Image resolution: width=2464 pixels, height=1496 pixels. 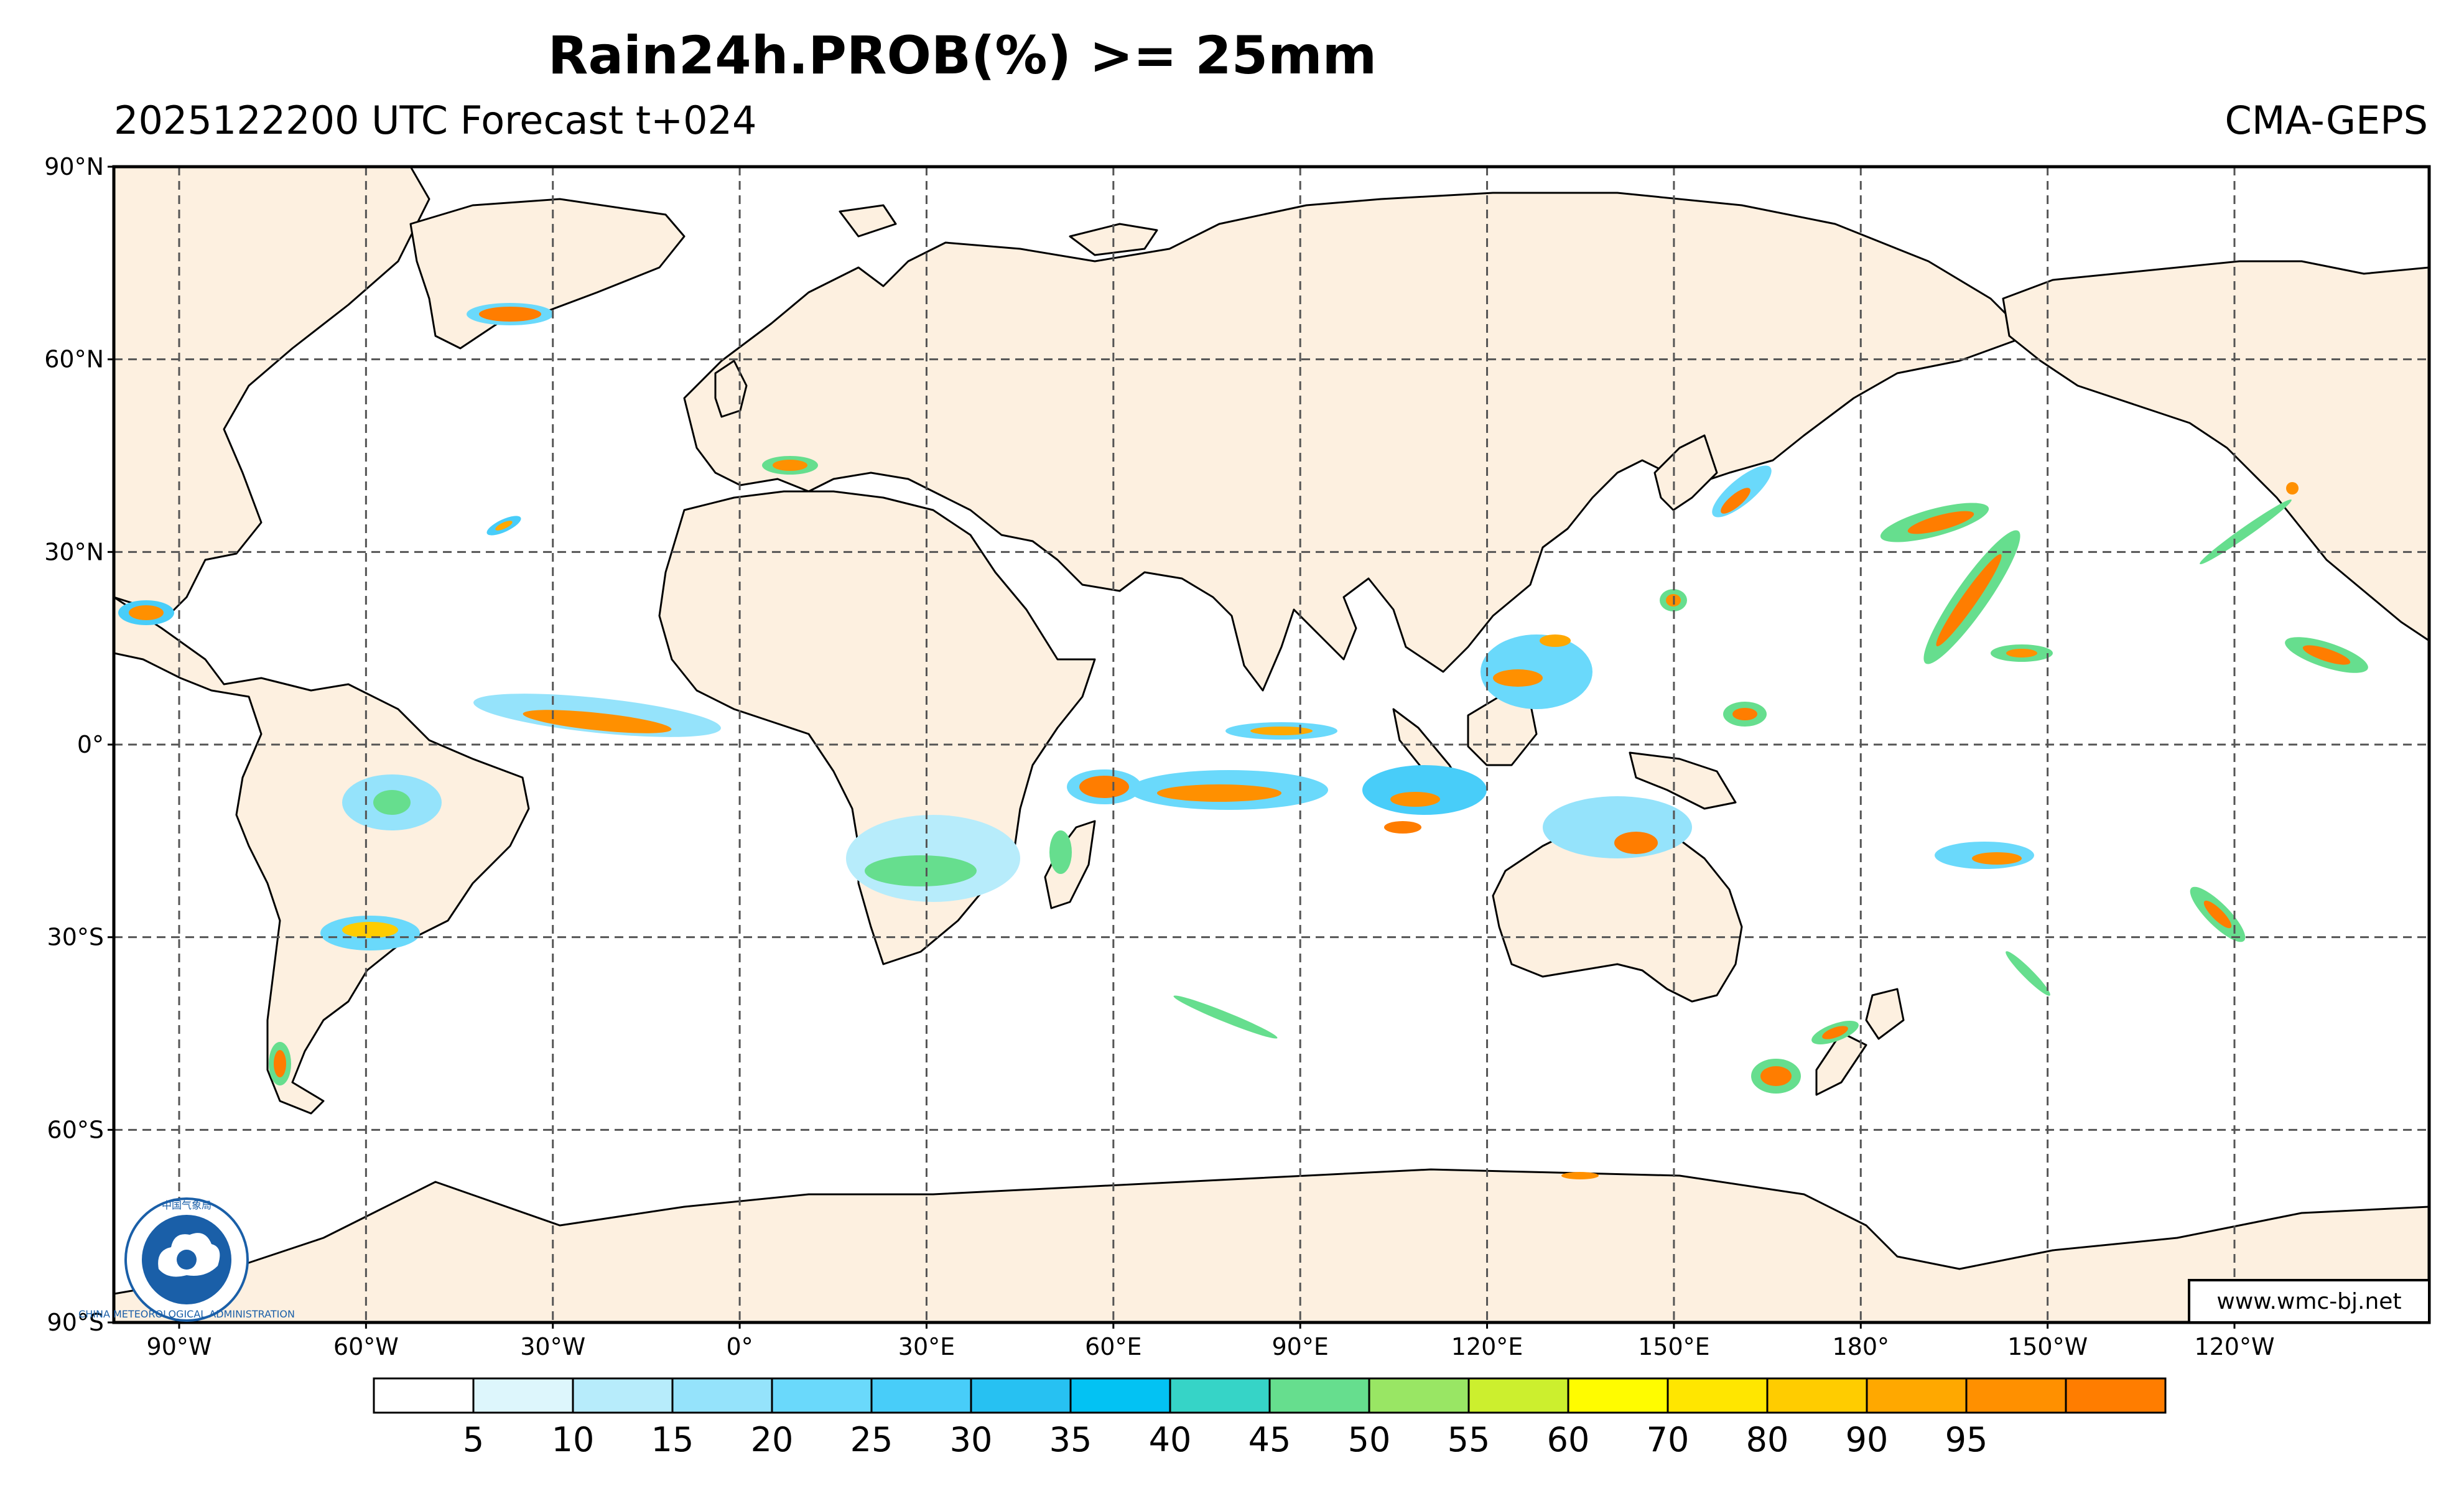 What do you see at coordinates (1487, 1346) in the screenshot?
I see `x-tick-label: 120°E` at bounding box center [1487, 1346].